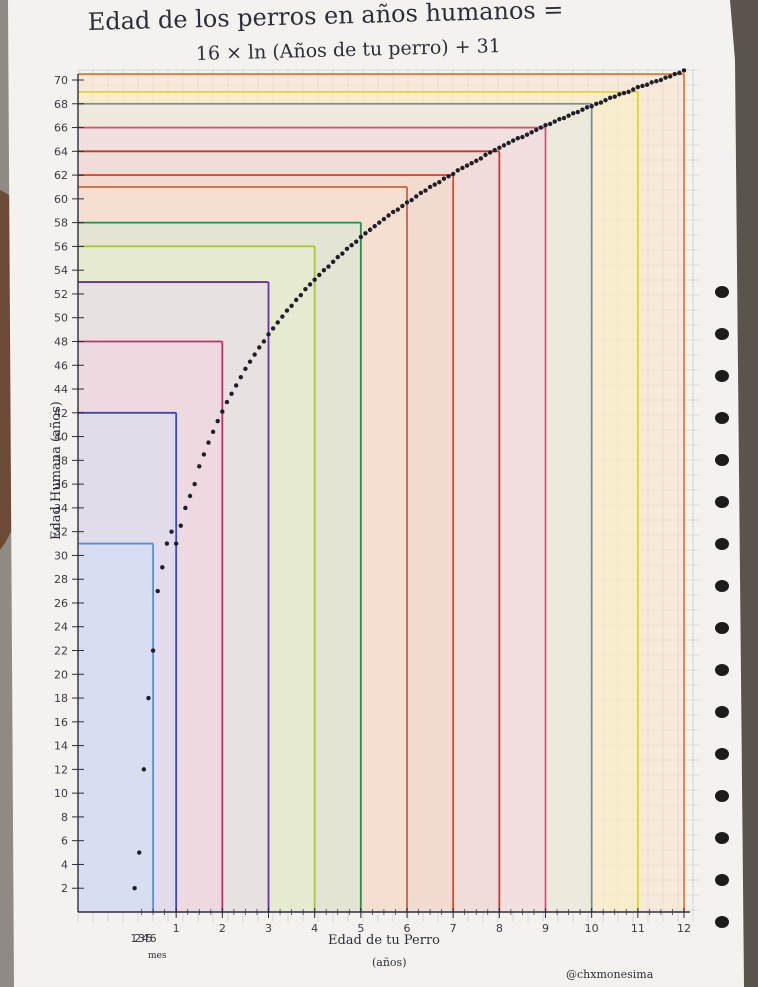 This screenshot has height=987, width=758. What do you see at coordinates (61, 532) in the screenshot?
I see `y-tick-label: 32` at bounding box center [61, 532].